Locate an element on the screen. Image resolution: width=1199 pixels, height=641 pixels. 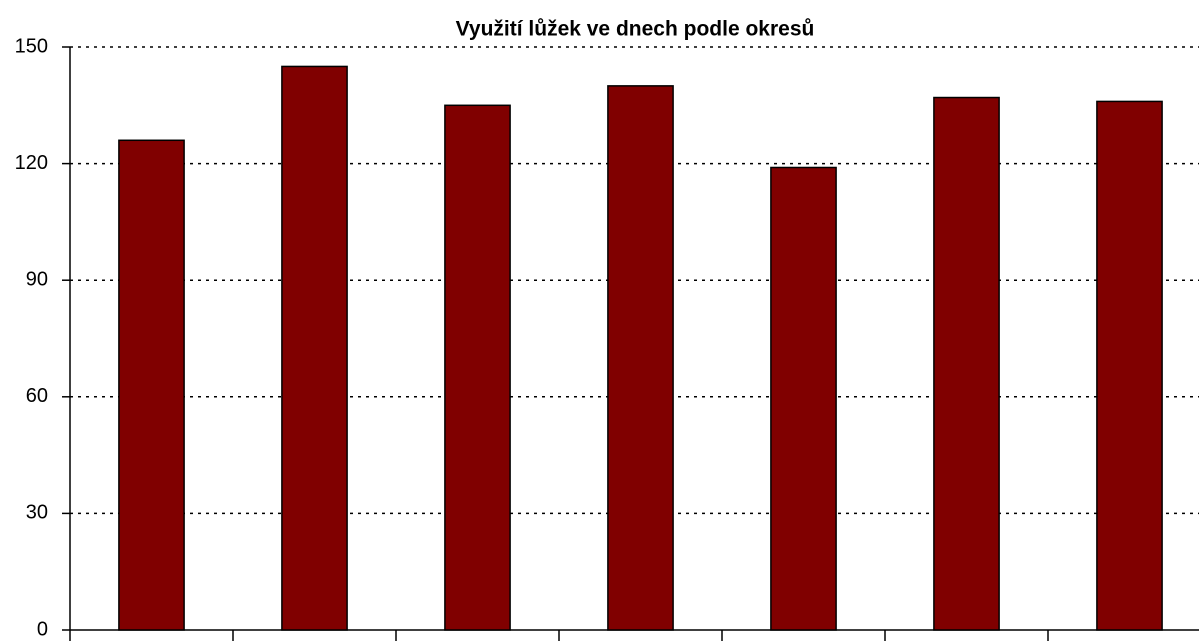
y-tick-label: 0 is located at coordinates (42, 629).